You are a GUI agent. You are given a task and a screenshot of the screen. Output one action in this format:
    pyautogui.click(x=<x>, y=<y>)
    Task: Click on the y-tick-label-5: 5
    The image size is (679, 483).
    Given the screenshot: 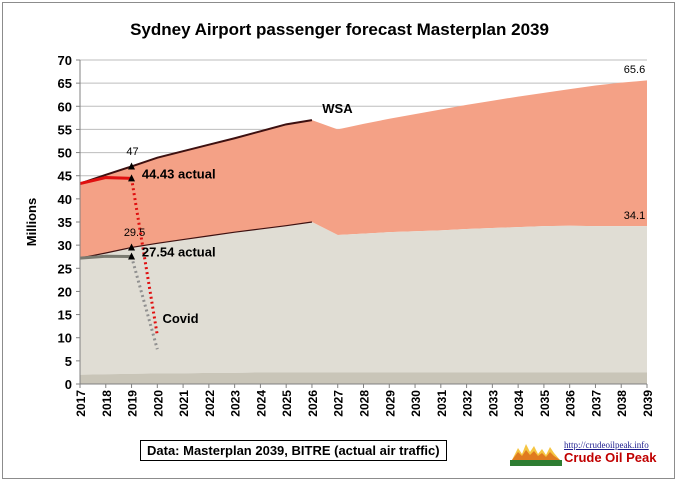 What is the action you would take?
    pyautogui.click(x=68, y=361)
    